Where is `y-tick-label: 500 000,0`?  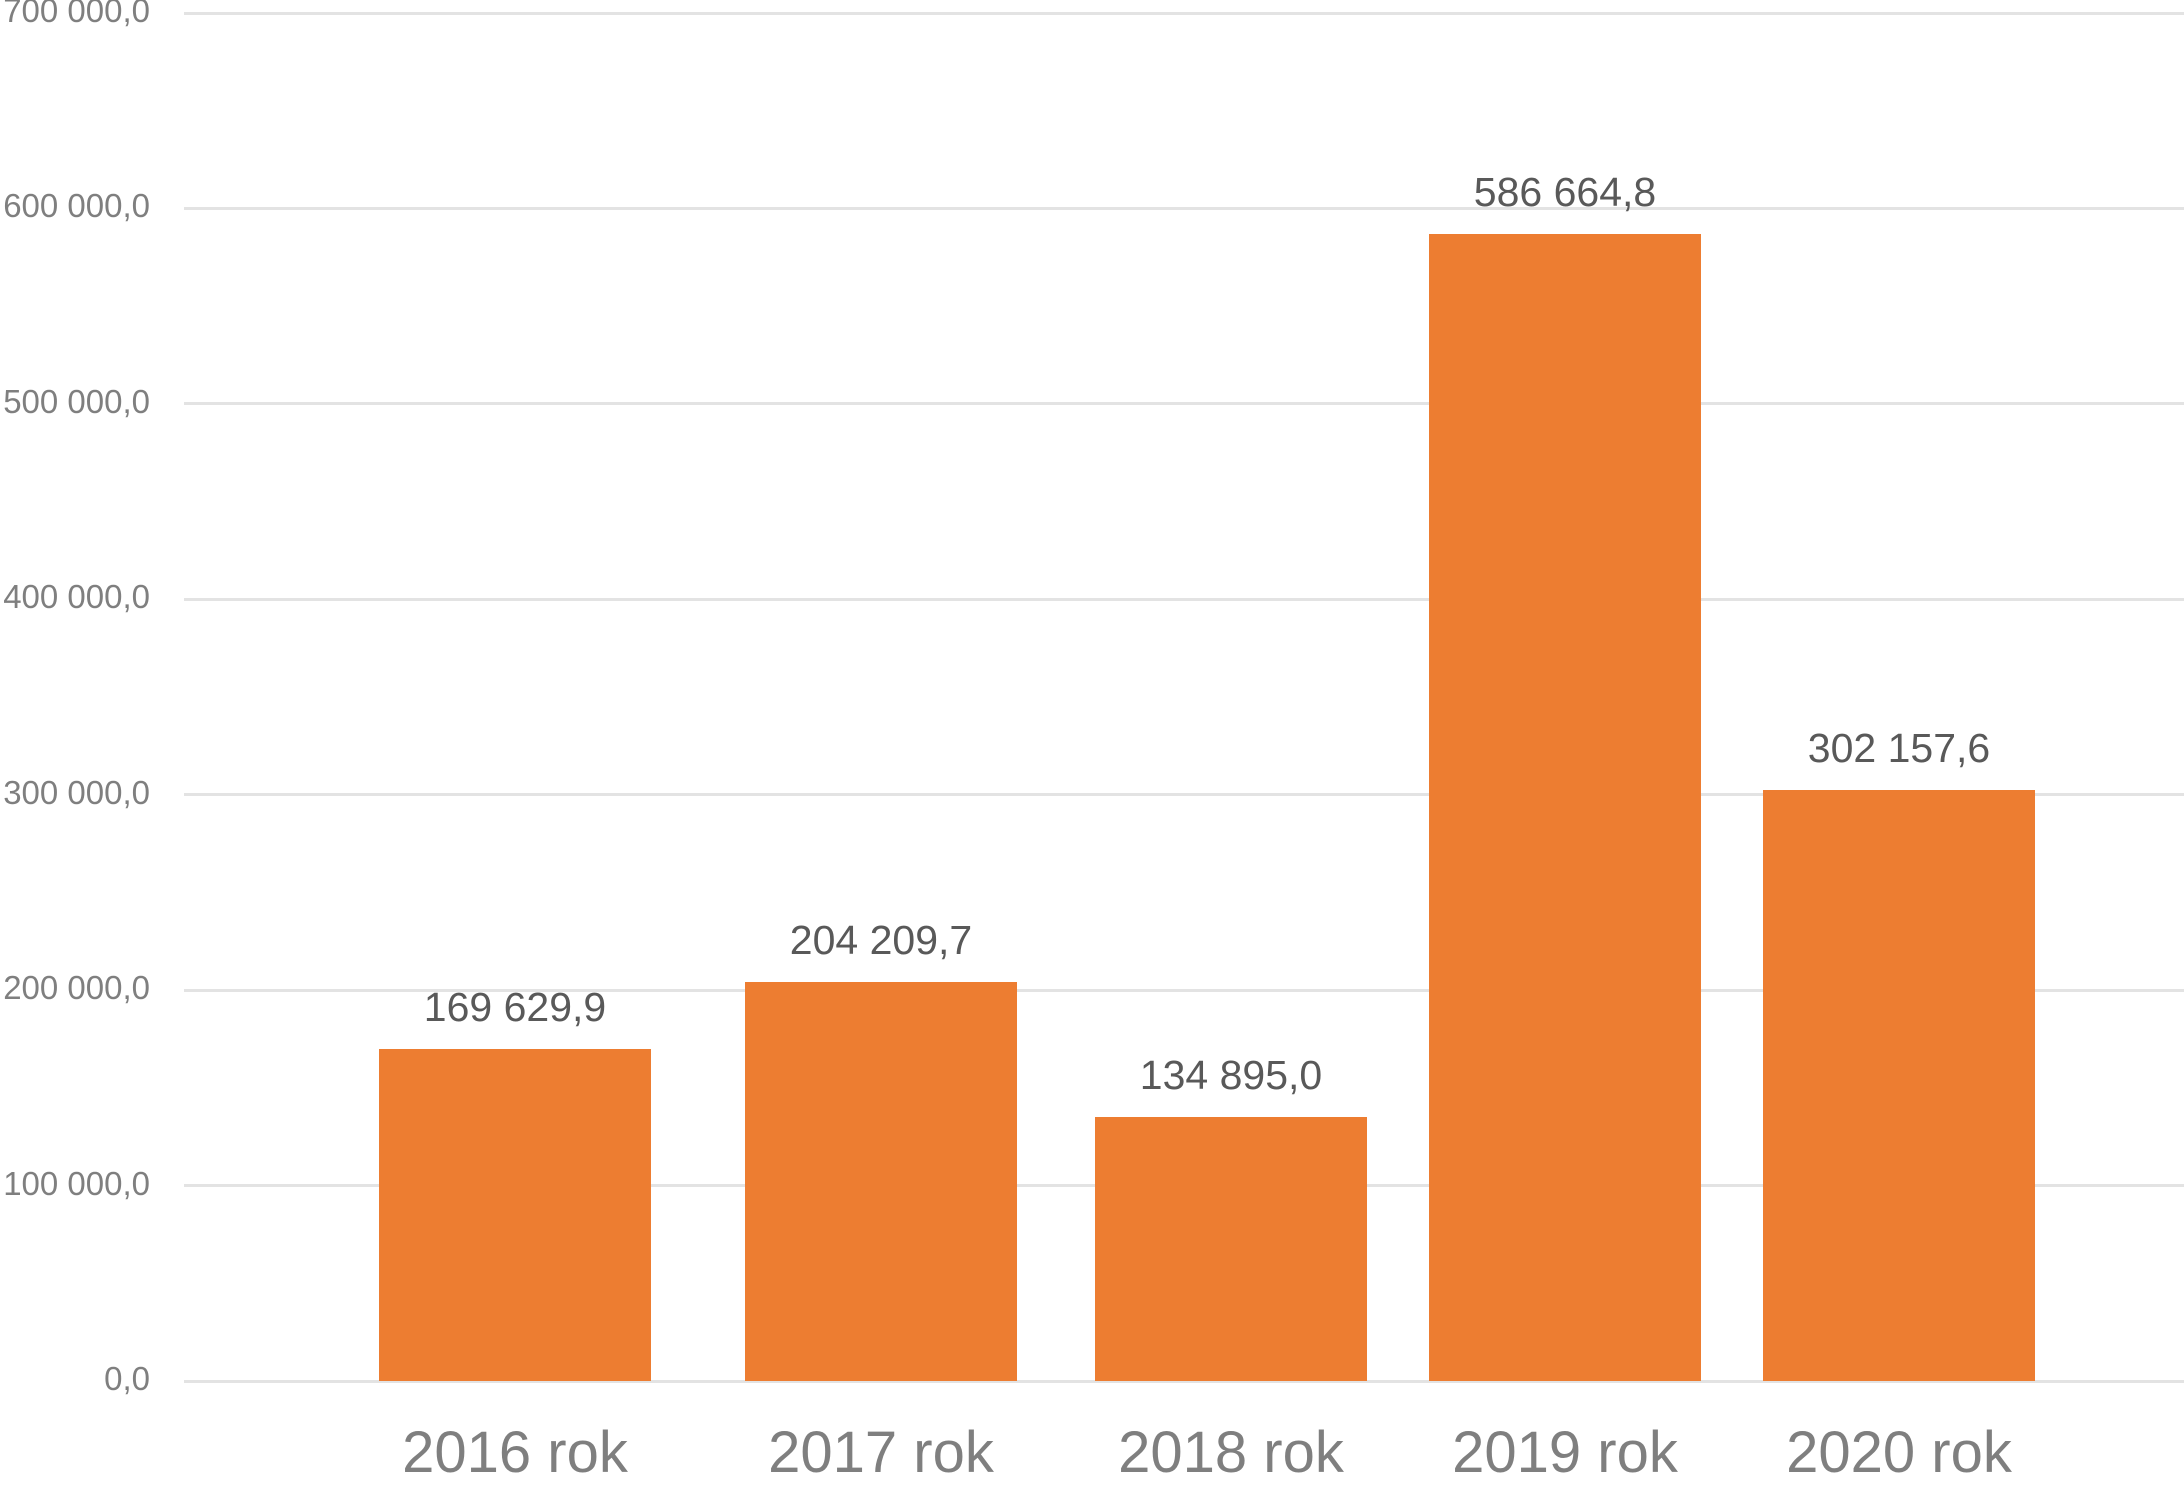 y-tick-label: 500 000,0 is located at coordinates (76, 401).